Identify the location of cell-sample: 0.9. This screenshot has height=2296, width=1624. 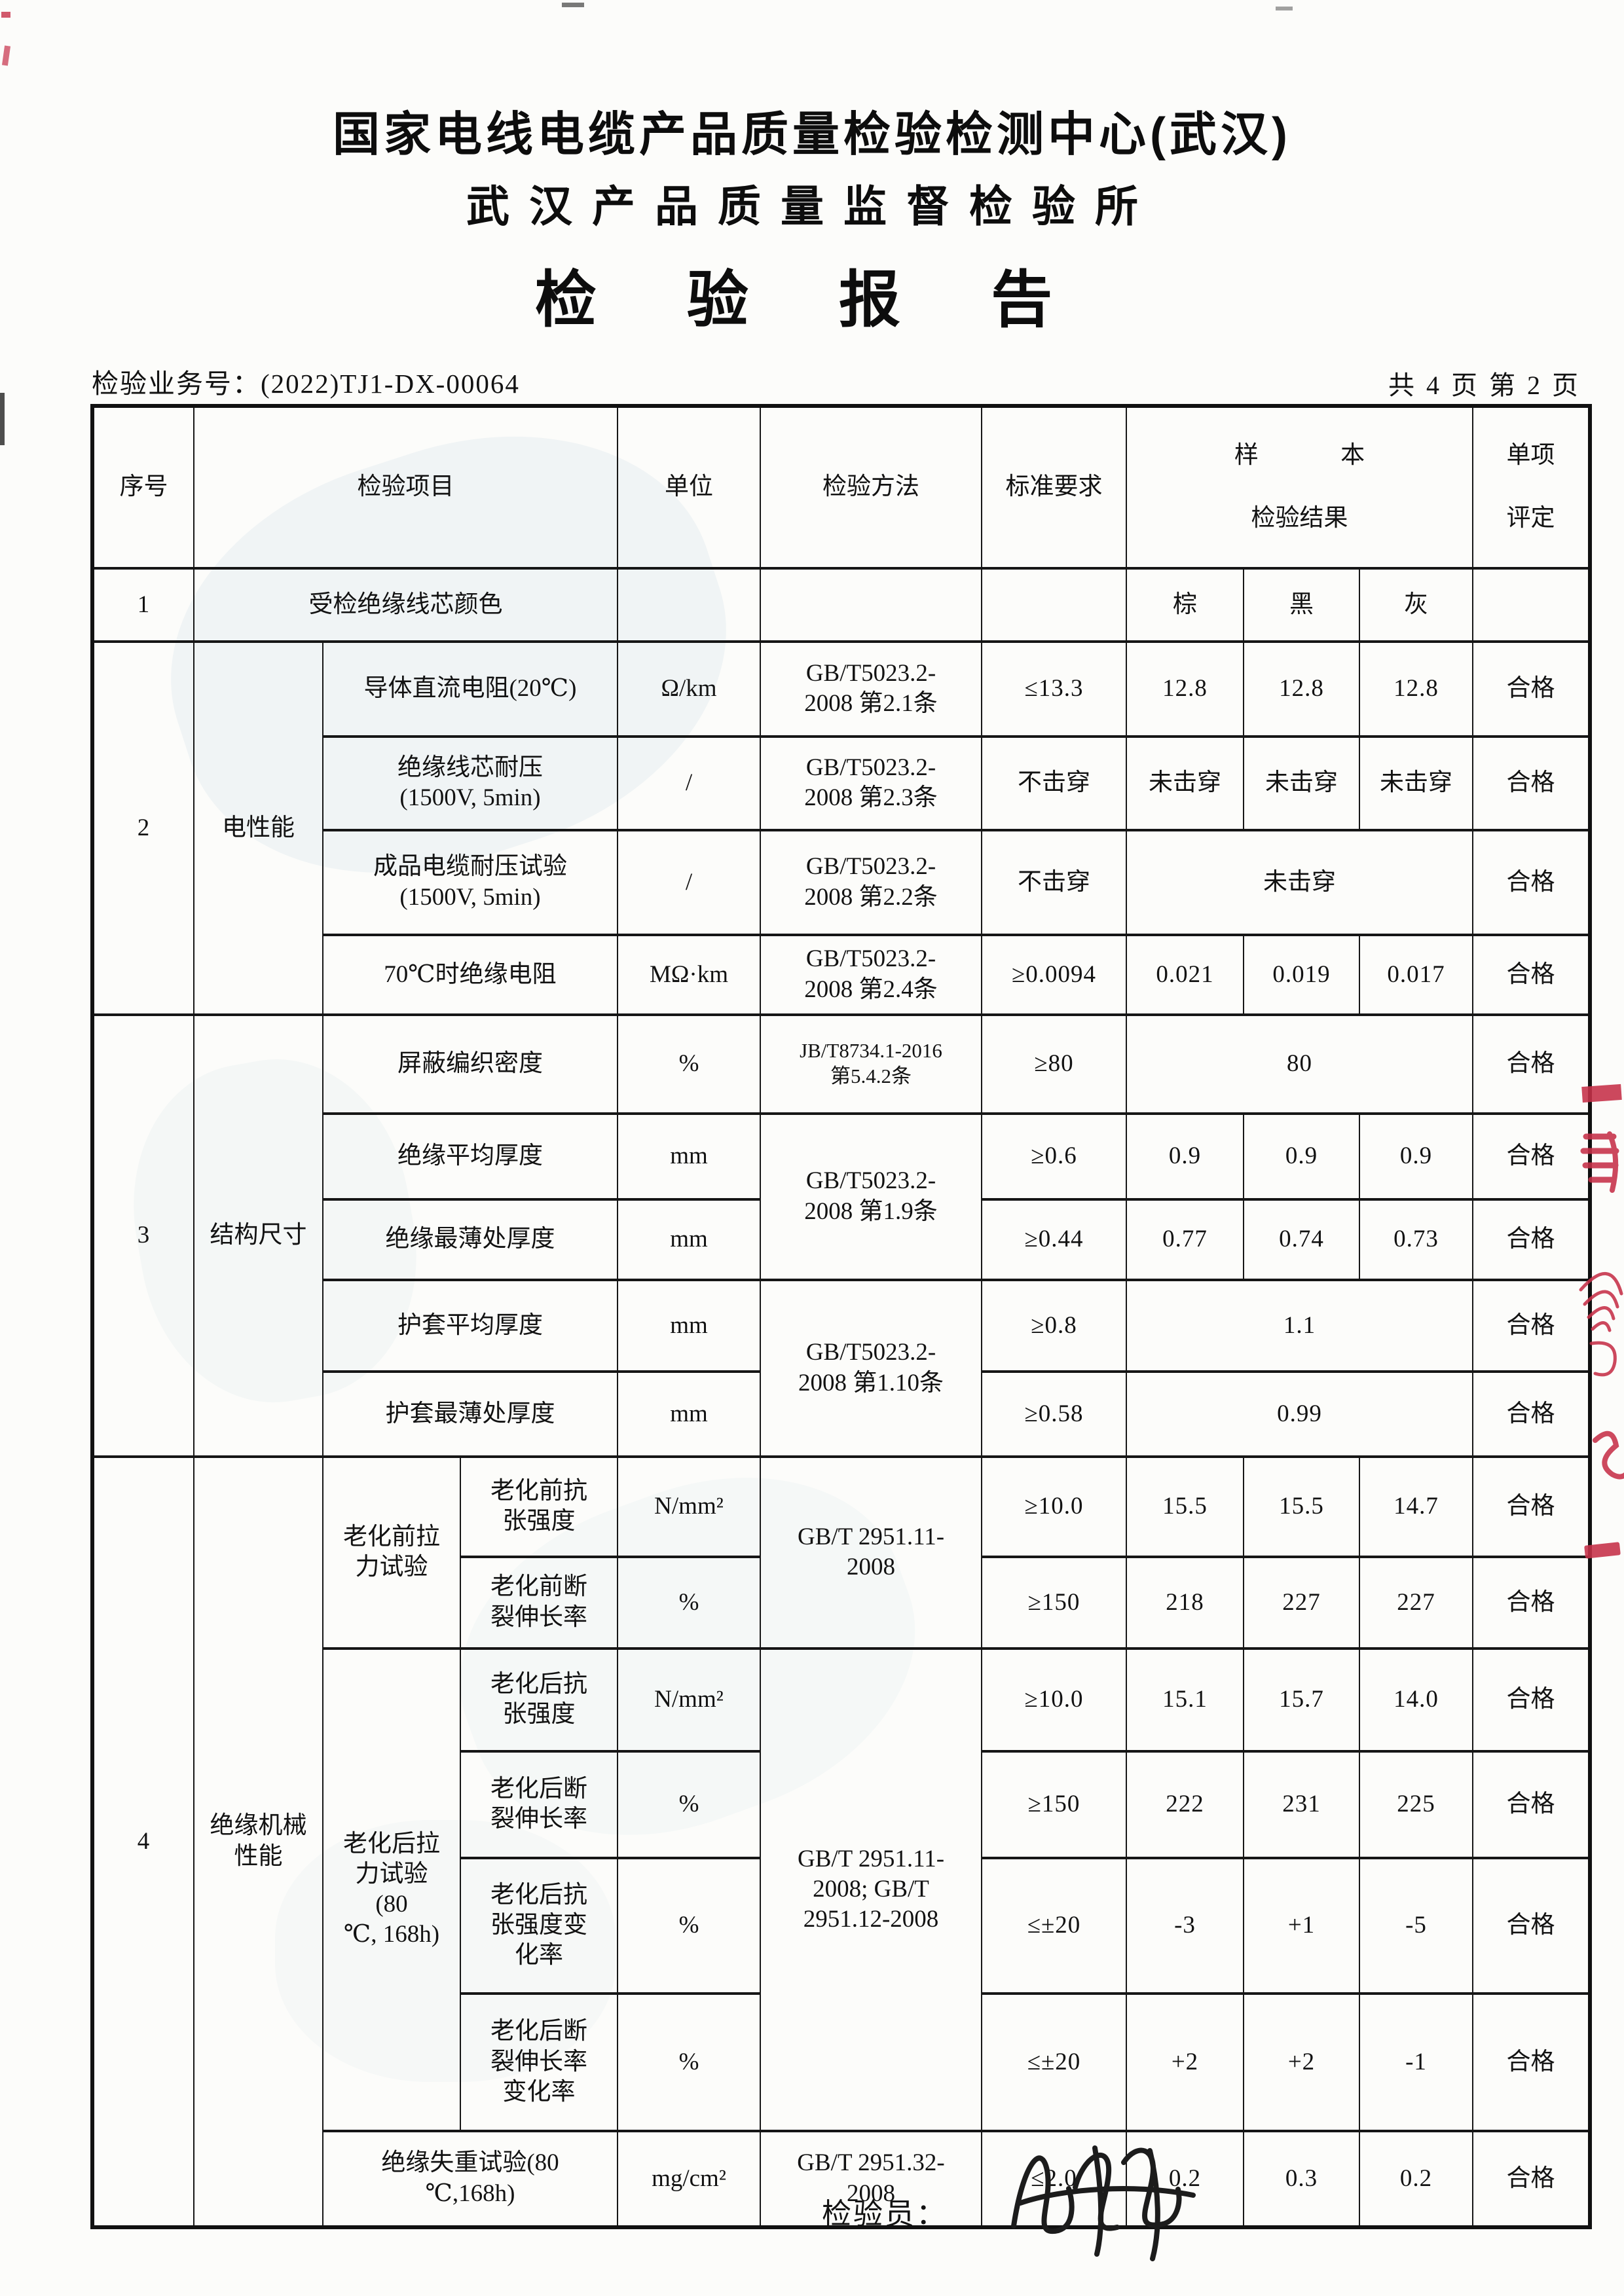
(1301, 1156).